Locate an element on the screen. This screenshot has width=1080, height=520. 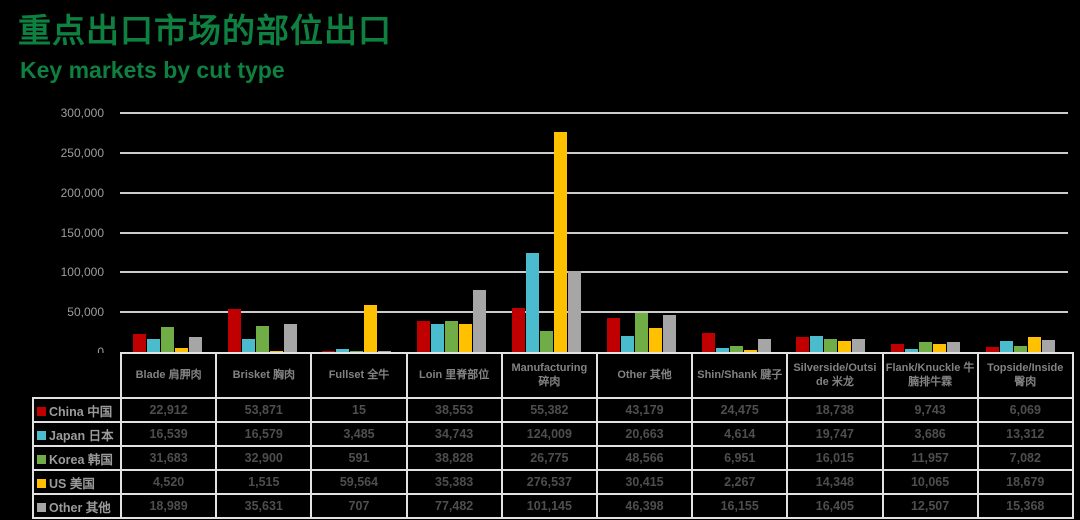
value-cell: 6,069 is located at coordinates (1025, 410).